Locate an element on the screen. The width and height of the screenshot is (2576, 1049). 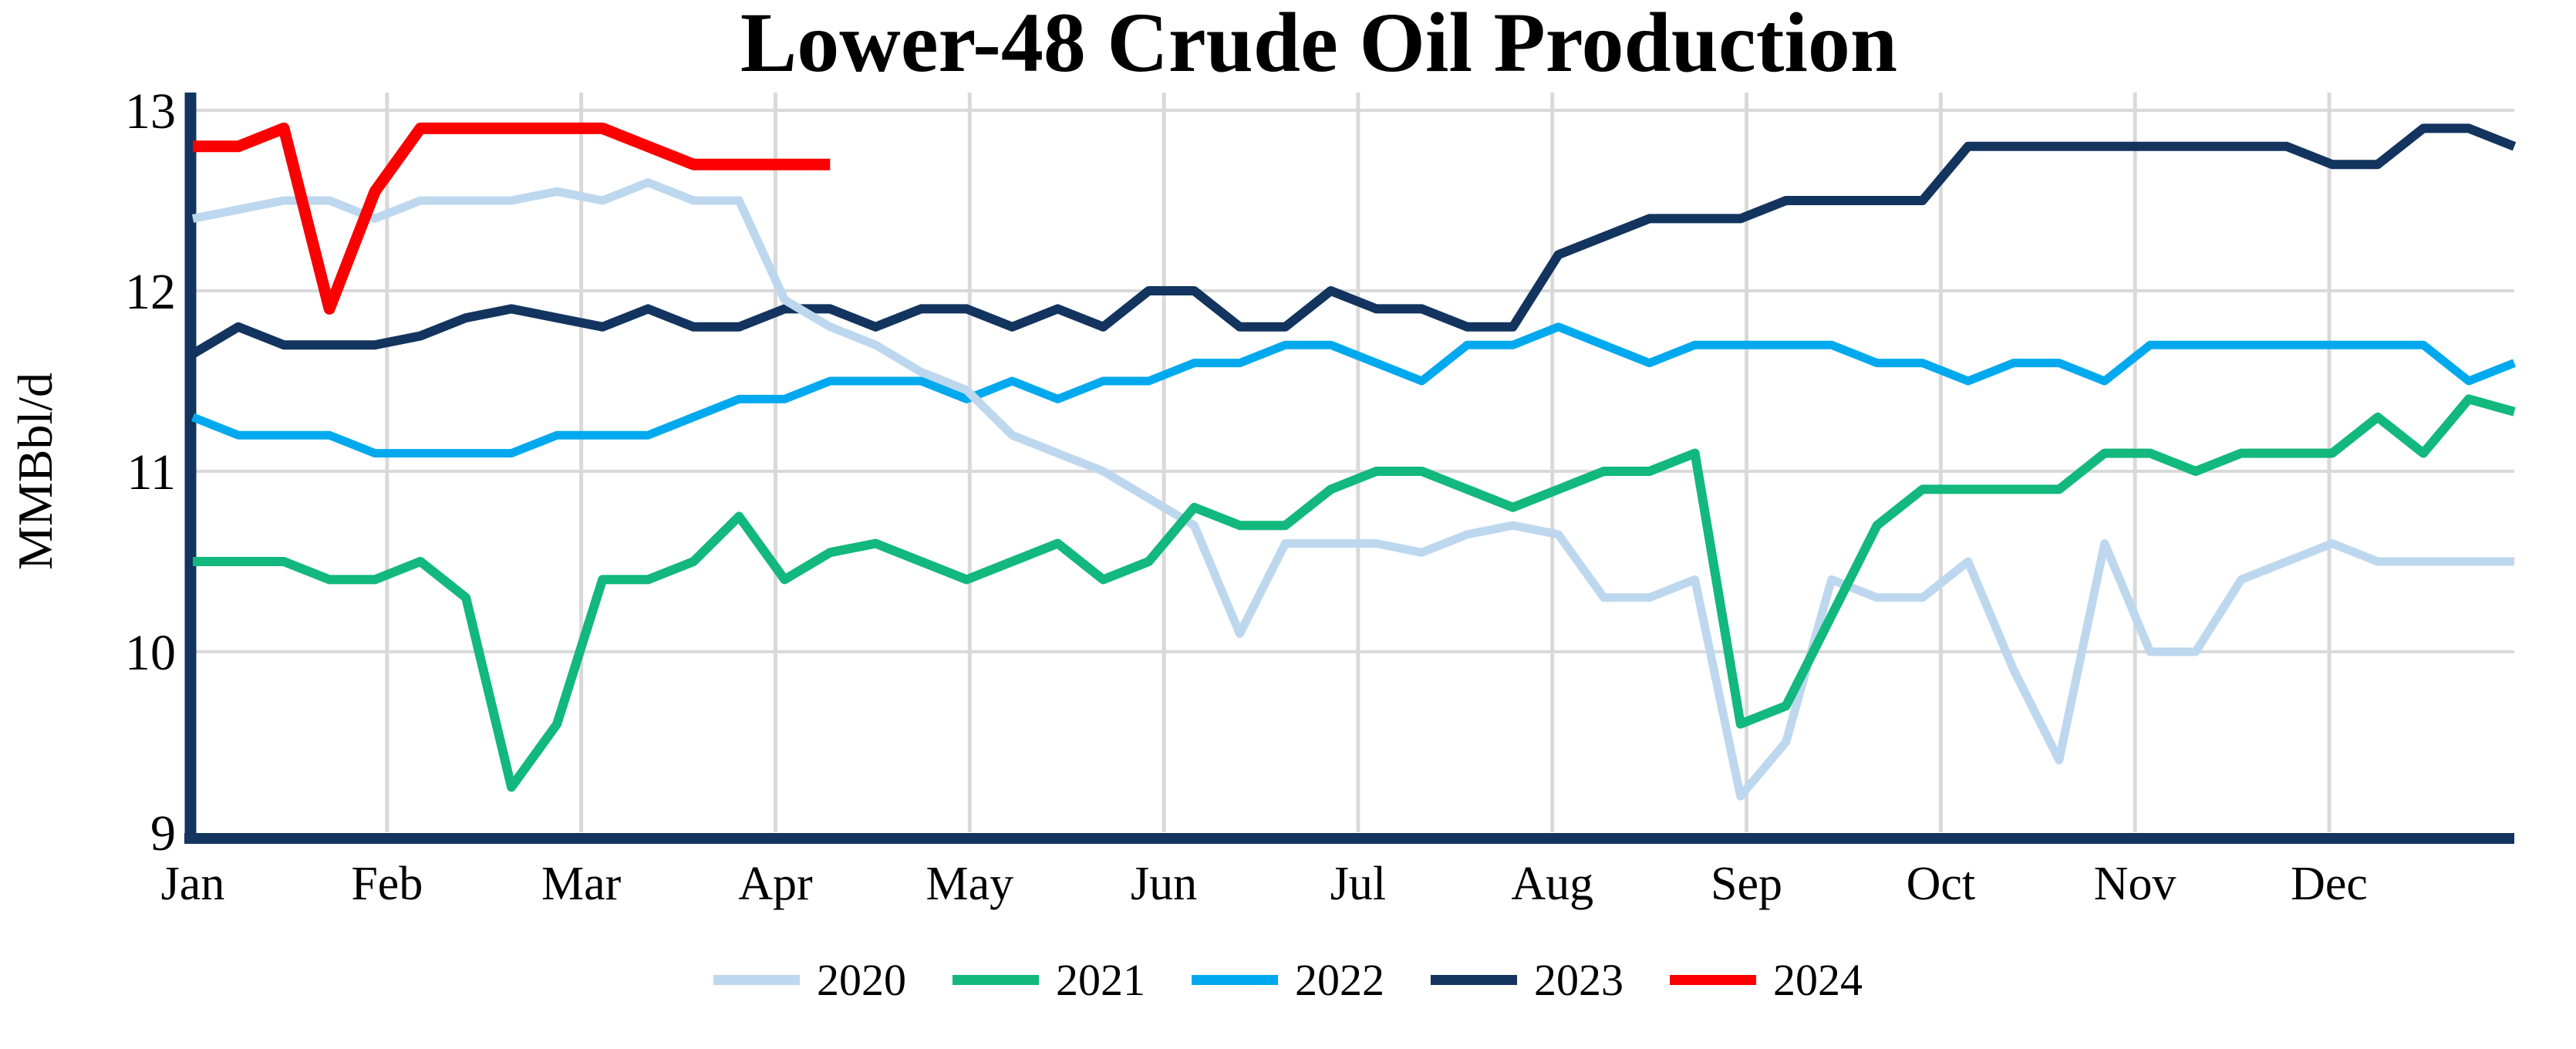
x-tick-label-Dec: Dec is located at coordinates (2329, 884).